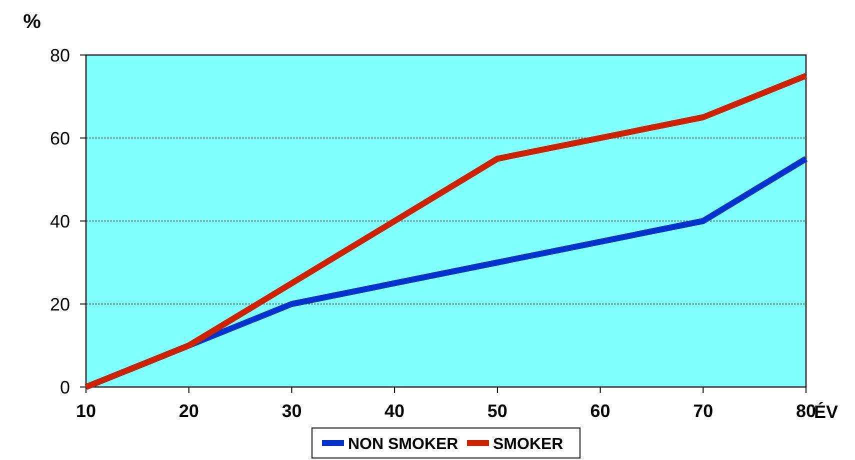 This screenshot has height=460, width=855. I want to click on y-tick-label: 60, so click(60, 138).